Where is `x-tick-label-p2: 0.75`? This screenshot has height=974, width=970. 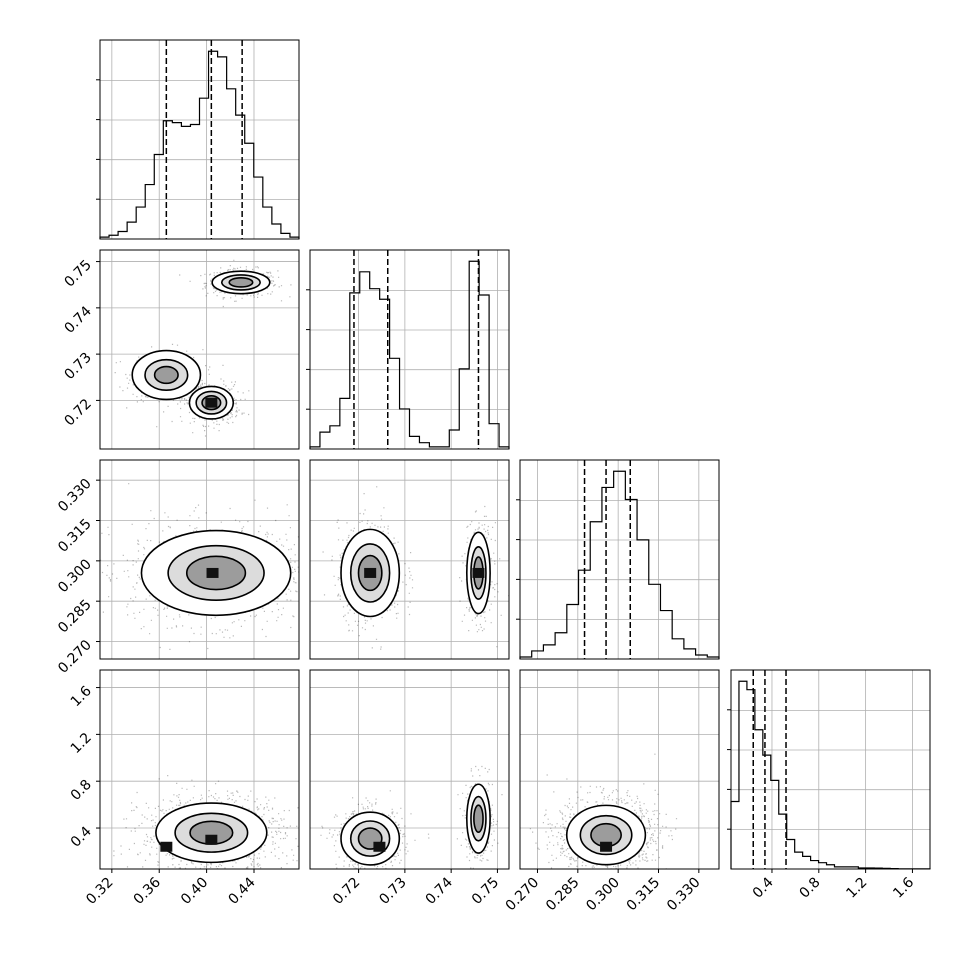 x-tick-label-p2: 0.75 is located at coordinates (485, 891).